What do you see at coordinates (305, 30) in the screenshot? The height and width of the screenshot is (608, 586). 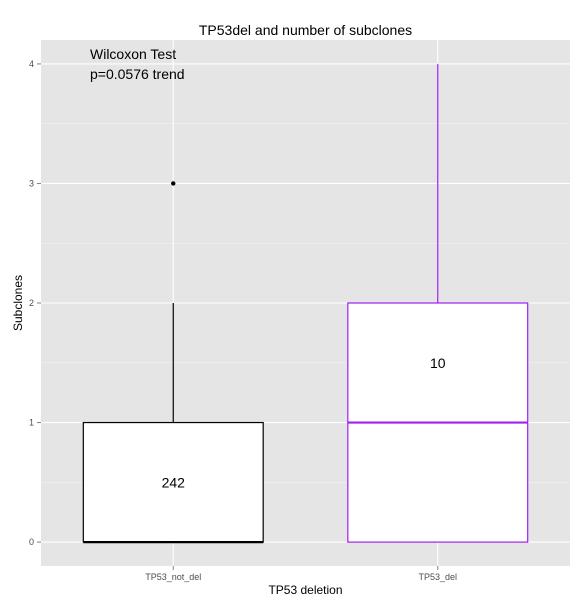 I see `chart-title: TP53del and number of subclones` at bounding box center [305, 30].